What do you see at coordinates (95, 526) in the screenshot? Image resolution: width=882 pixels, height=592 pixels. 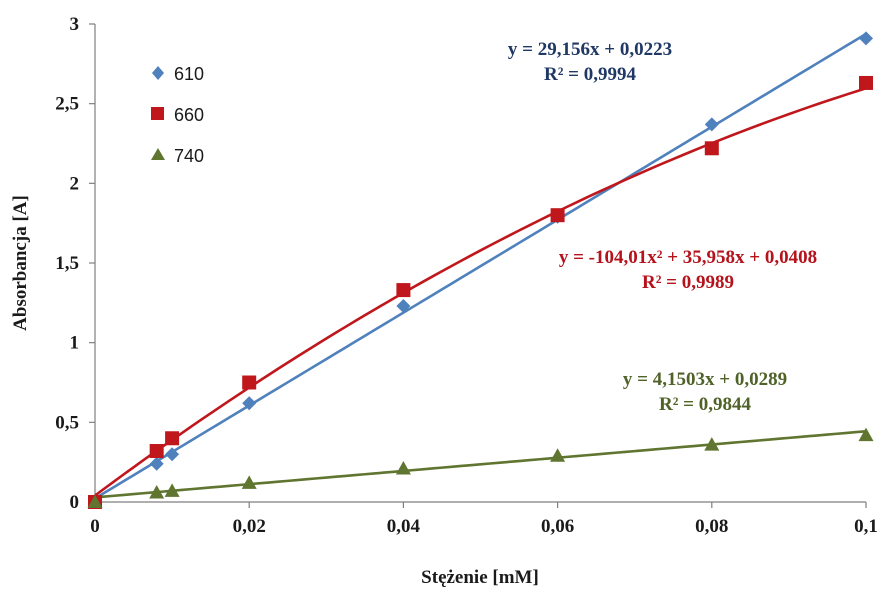 I see `x-tick-label: 0` at bounding box center [95, 526].